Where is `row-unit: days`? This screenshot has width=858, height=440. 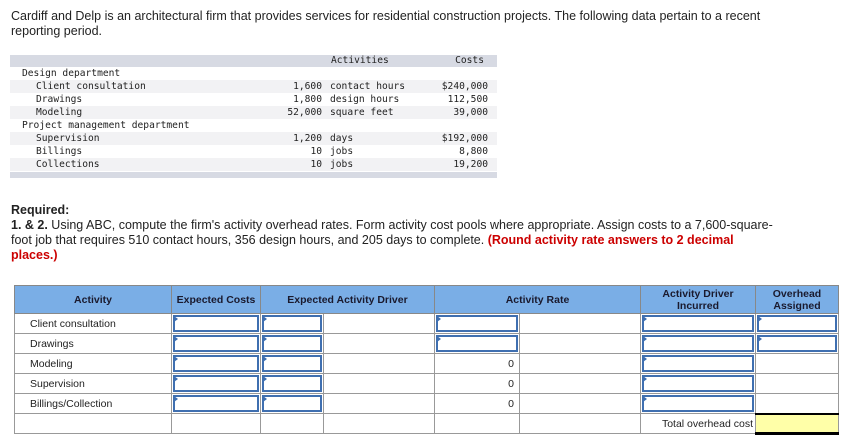
row-unit: days is located at coordinates (342, 138).